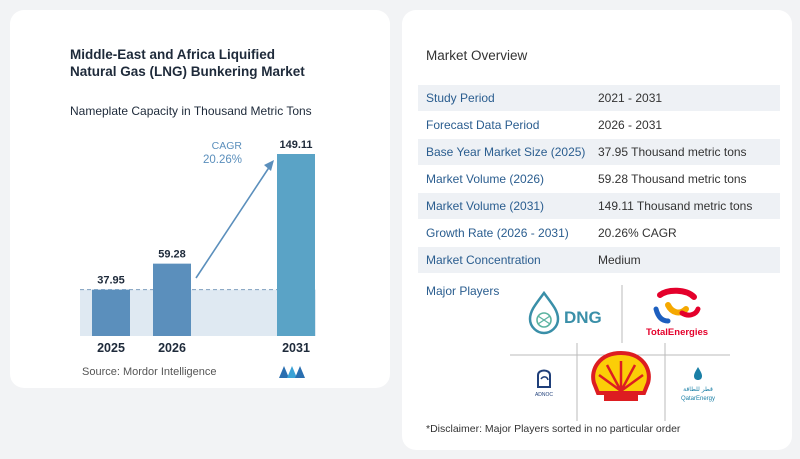 Image resolution: width=800 pixels, height=459 pixels. What do you see at coordinates (233, 222) in the screenshot?
I see `cagr-arrow-line` at bounding box center [233, 222].